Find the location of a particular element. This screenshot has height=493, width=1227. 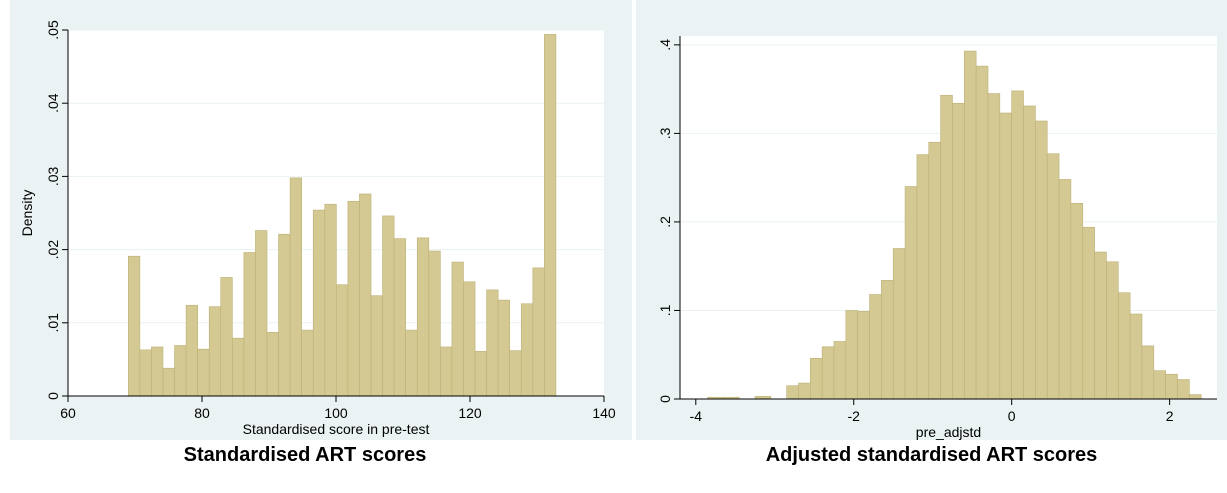

right-chart-title: Adjusted standardised ART scores is located at coordinates (931, 455).